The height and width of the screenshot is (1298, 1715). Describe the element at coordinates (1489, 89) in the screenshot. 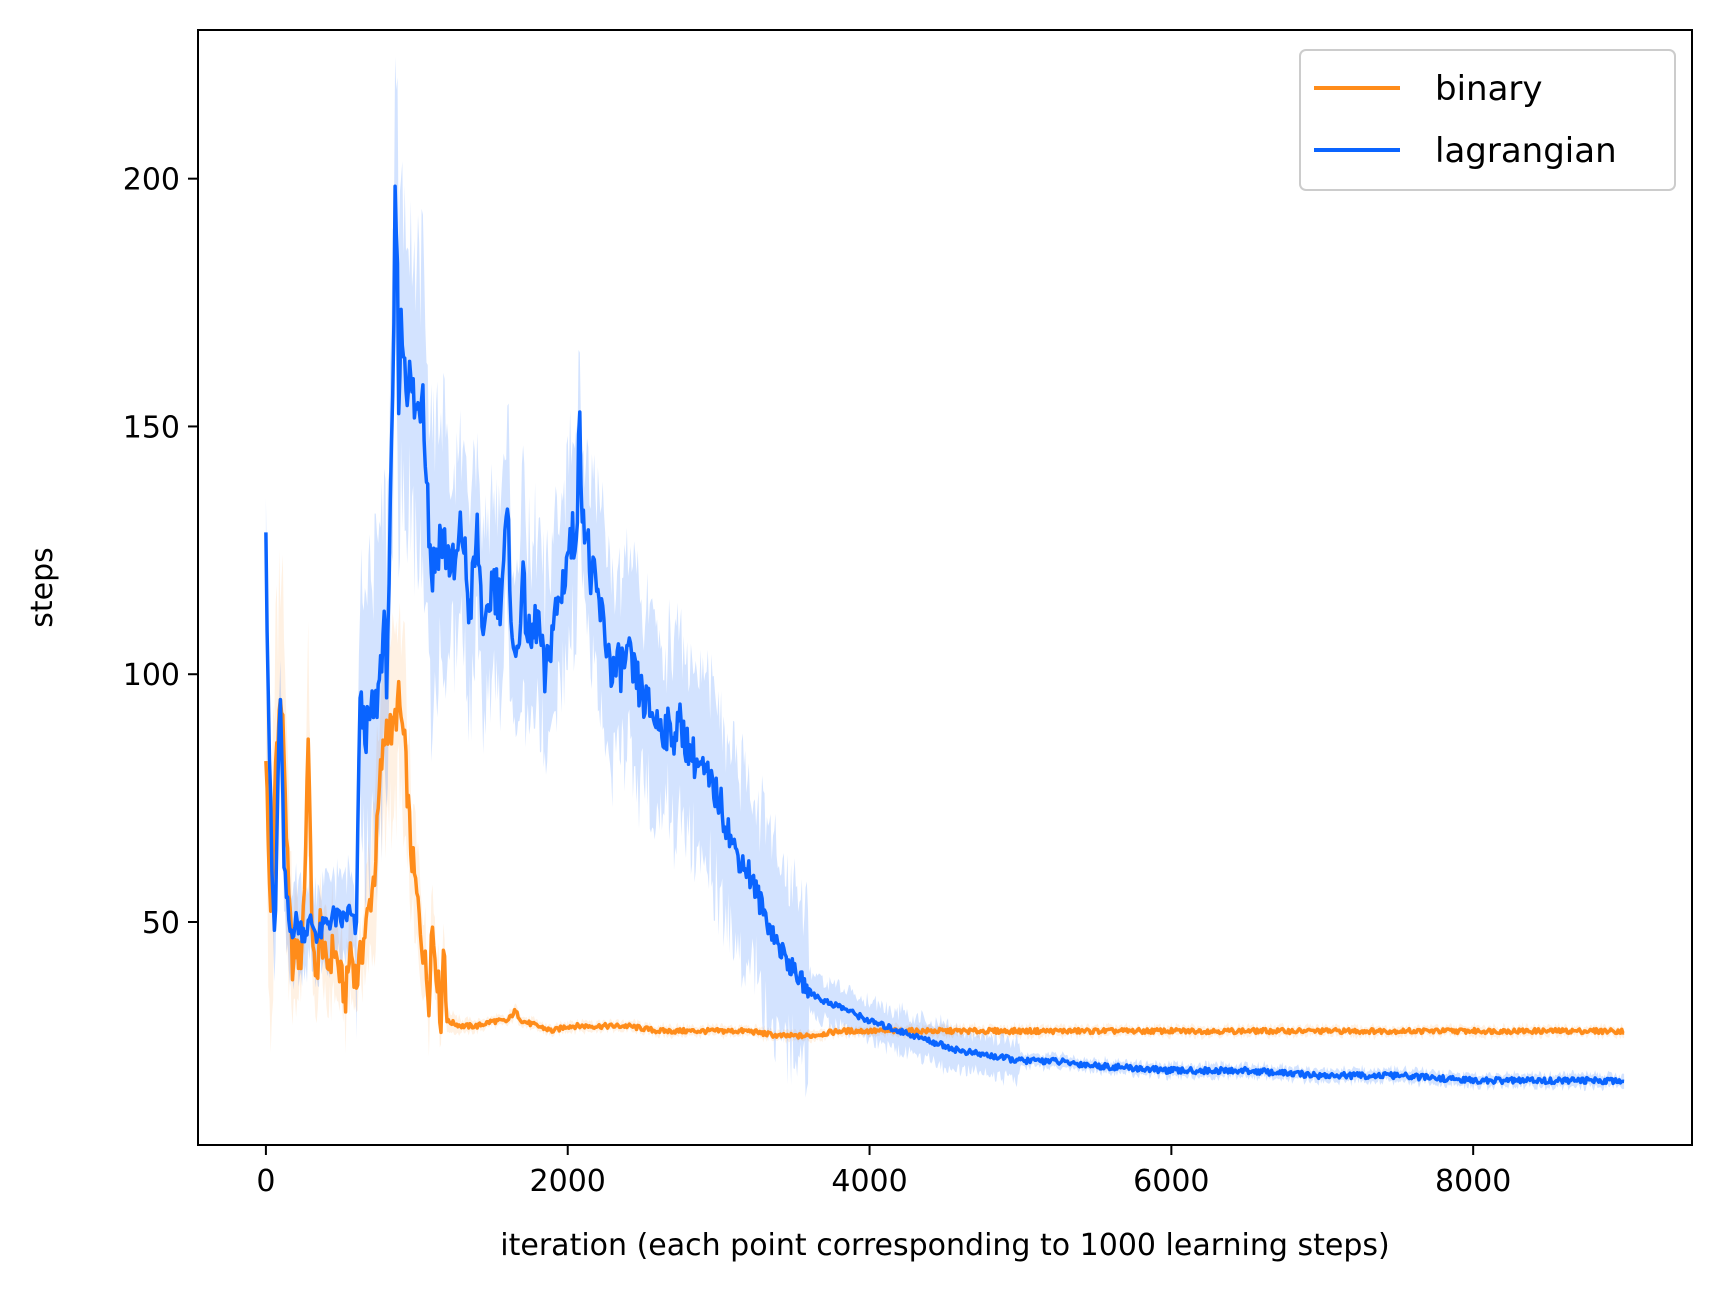

I see `legend-entry-binary: binary` at that location.